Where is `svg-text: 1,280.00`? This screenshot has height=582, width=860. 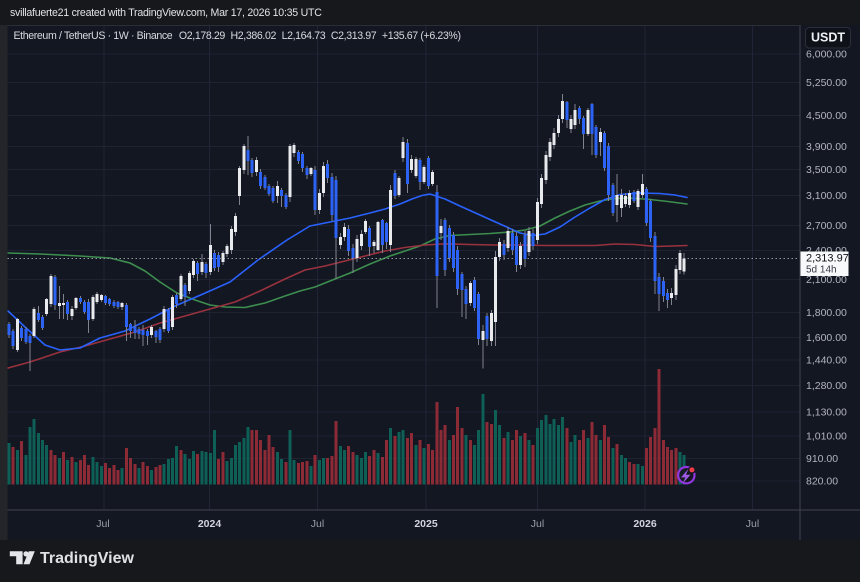
svg-text: 1,280.00 is located at coordinates (826, 386).